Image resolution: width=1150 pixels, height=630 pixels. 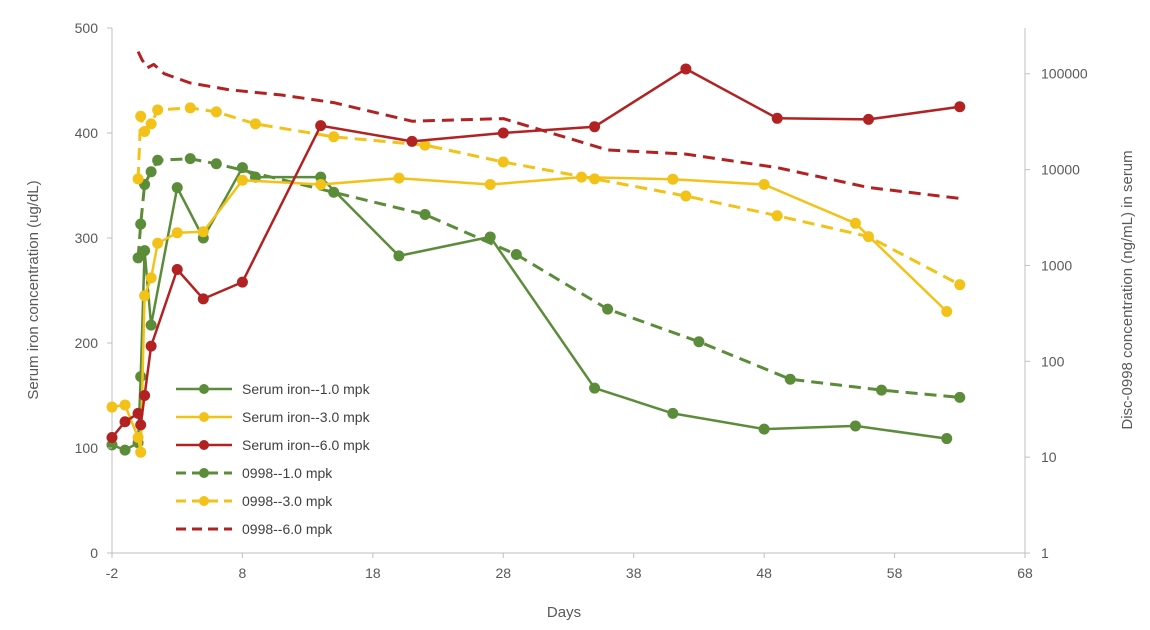 What do you see at coordinates (1049, 457) in the screenshot?
I see `y2-tick-label: 10` at bounding box center [1049, 457].